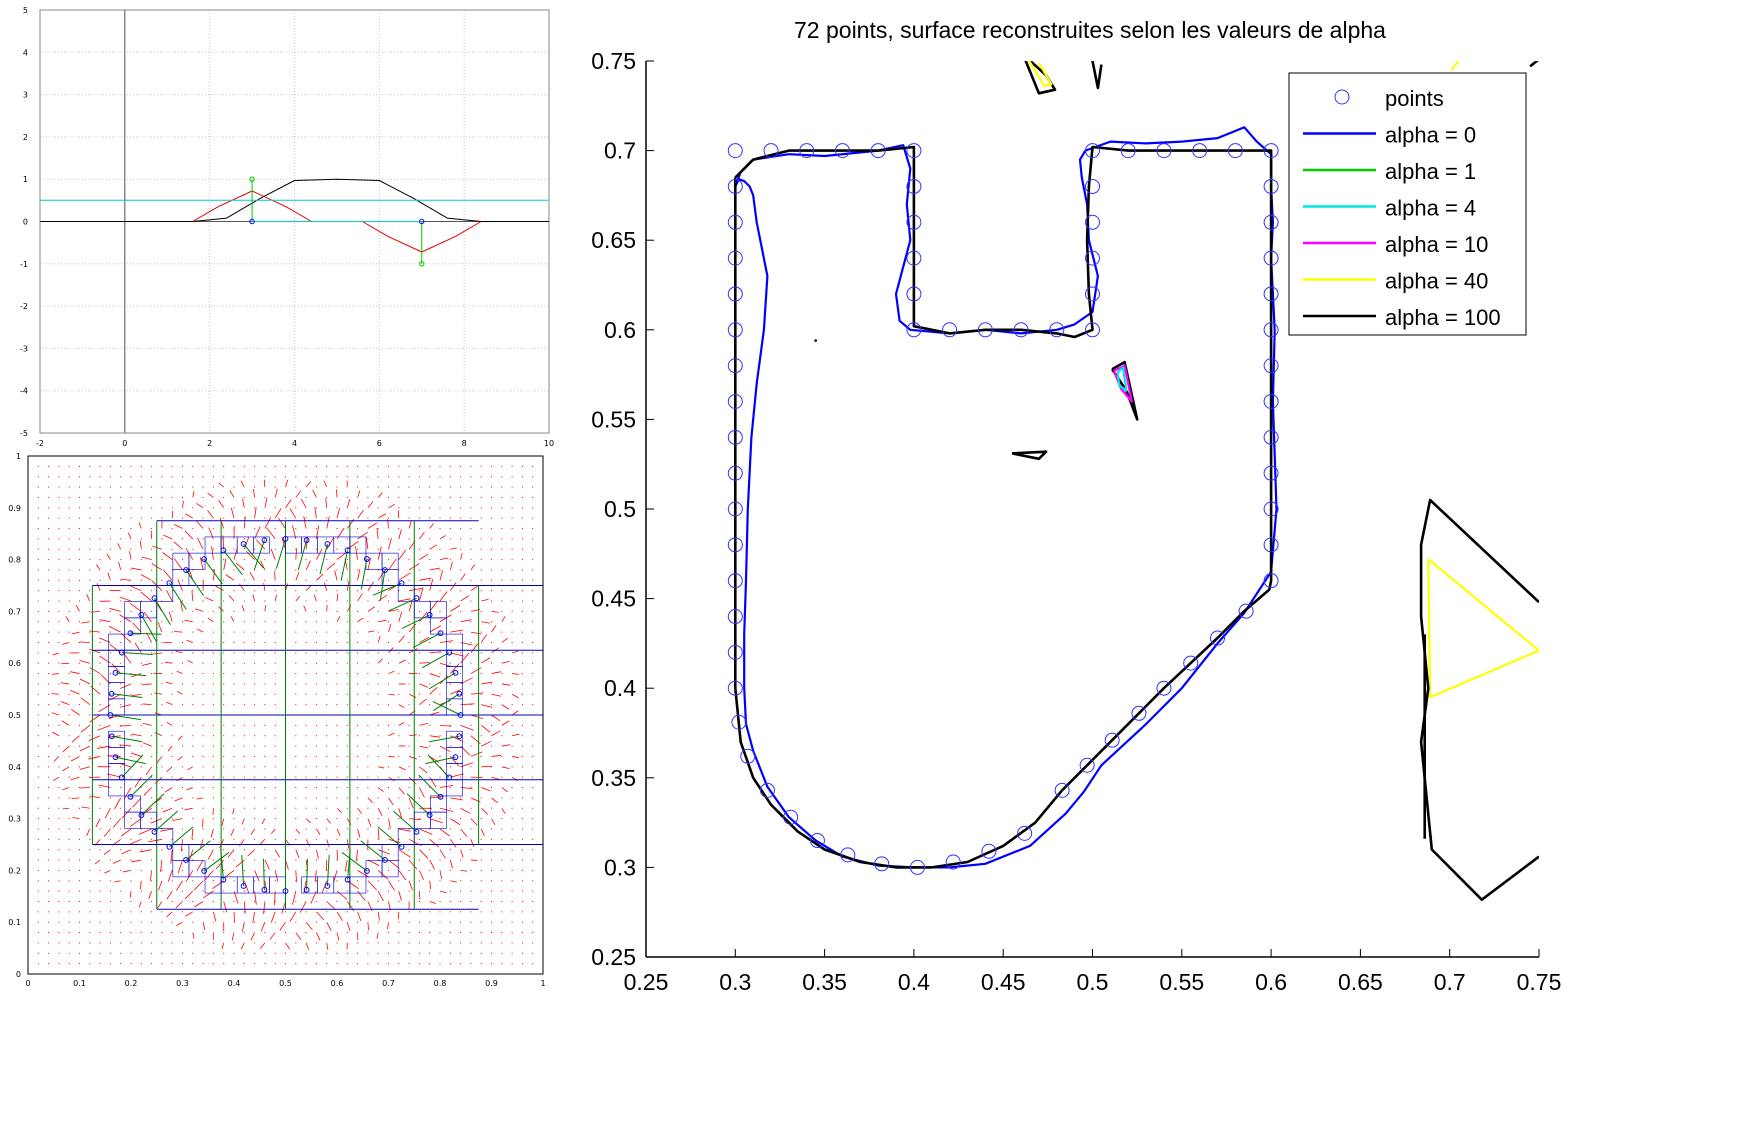  I want to click on quadtree-cell, so click(390, 852).